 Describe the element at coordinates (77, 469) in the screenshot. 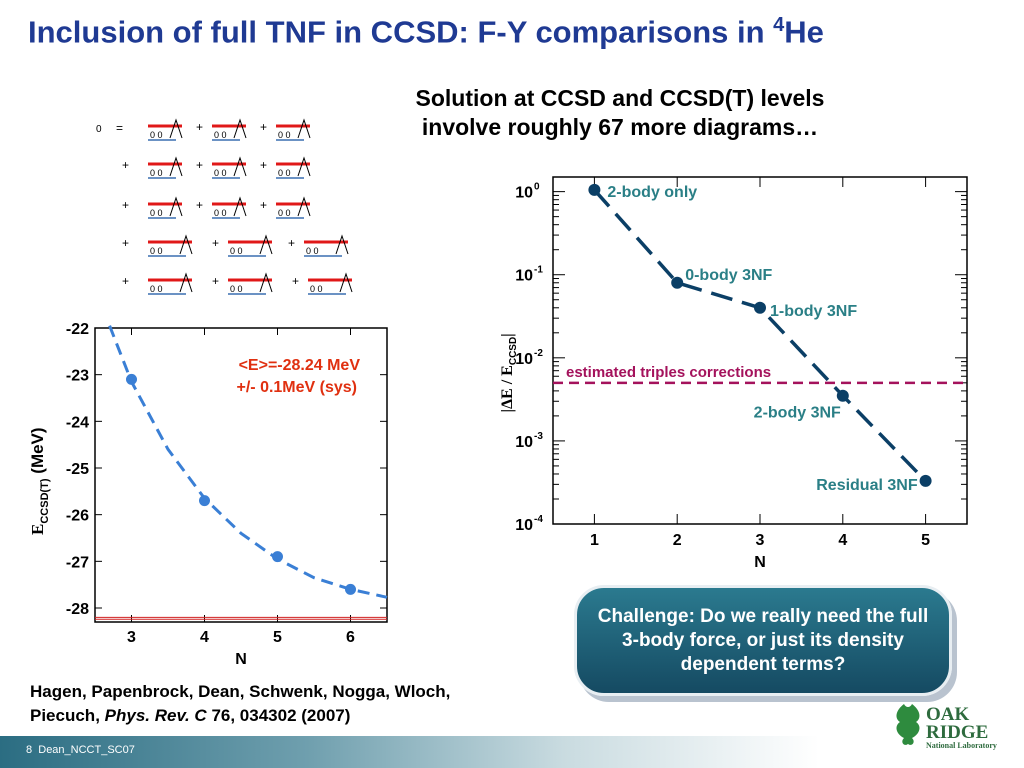

I see `y-tick-label: -25` at that location.